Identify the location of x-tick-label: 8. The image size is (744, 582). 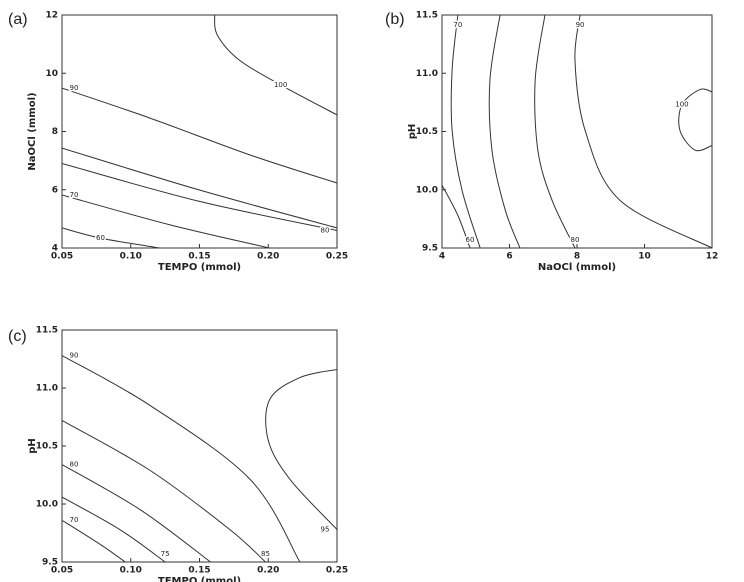
(577, 257).